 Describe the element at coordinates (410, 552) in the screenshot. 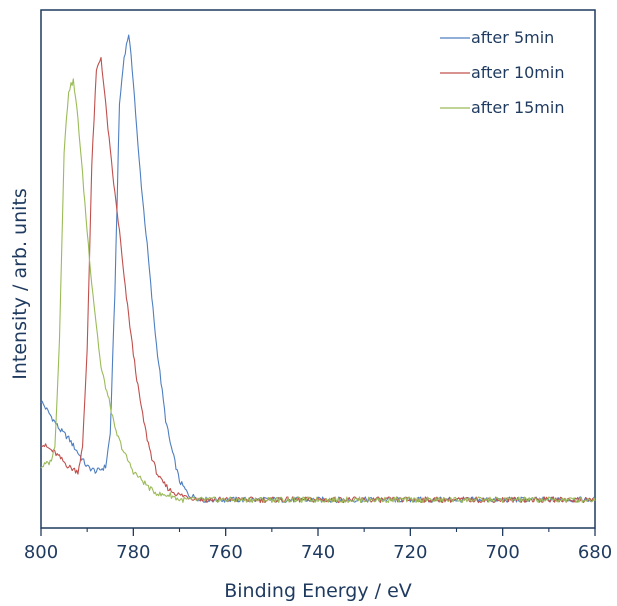

I see `x-tick-label-720: 720` at that location.